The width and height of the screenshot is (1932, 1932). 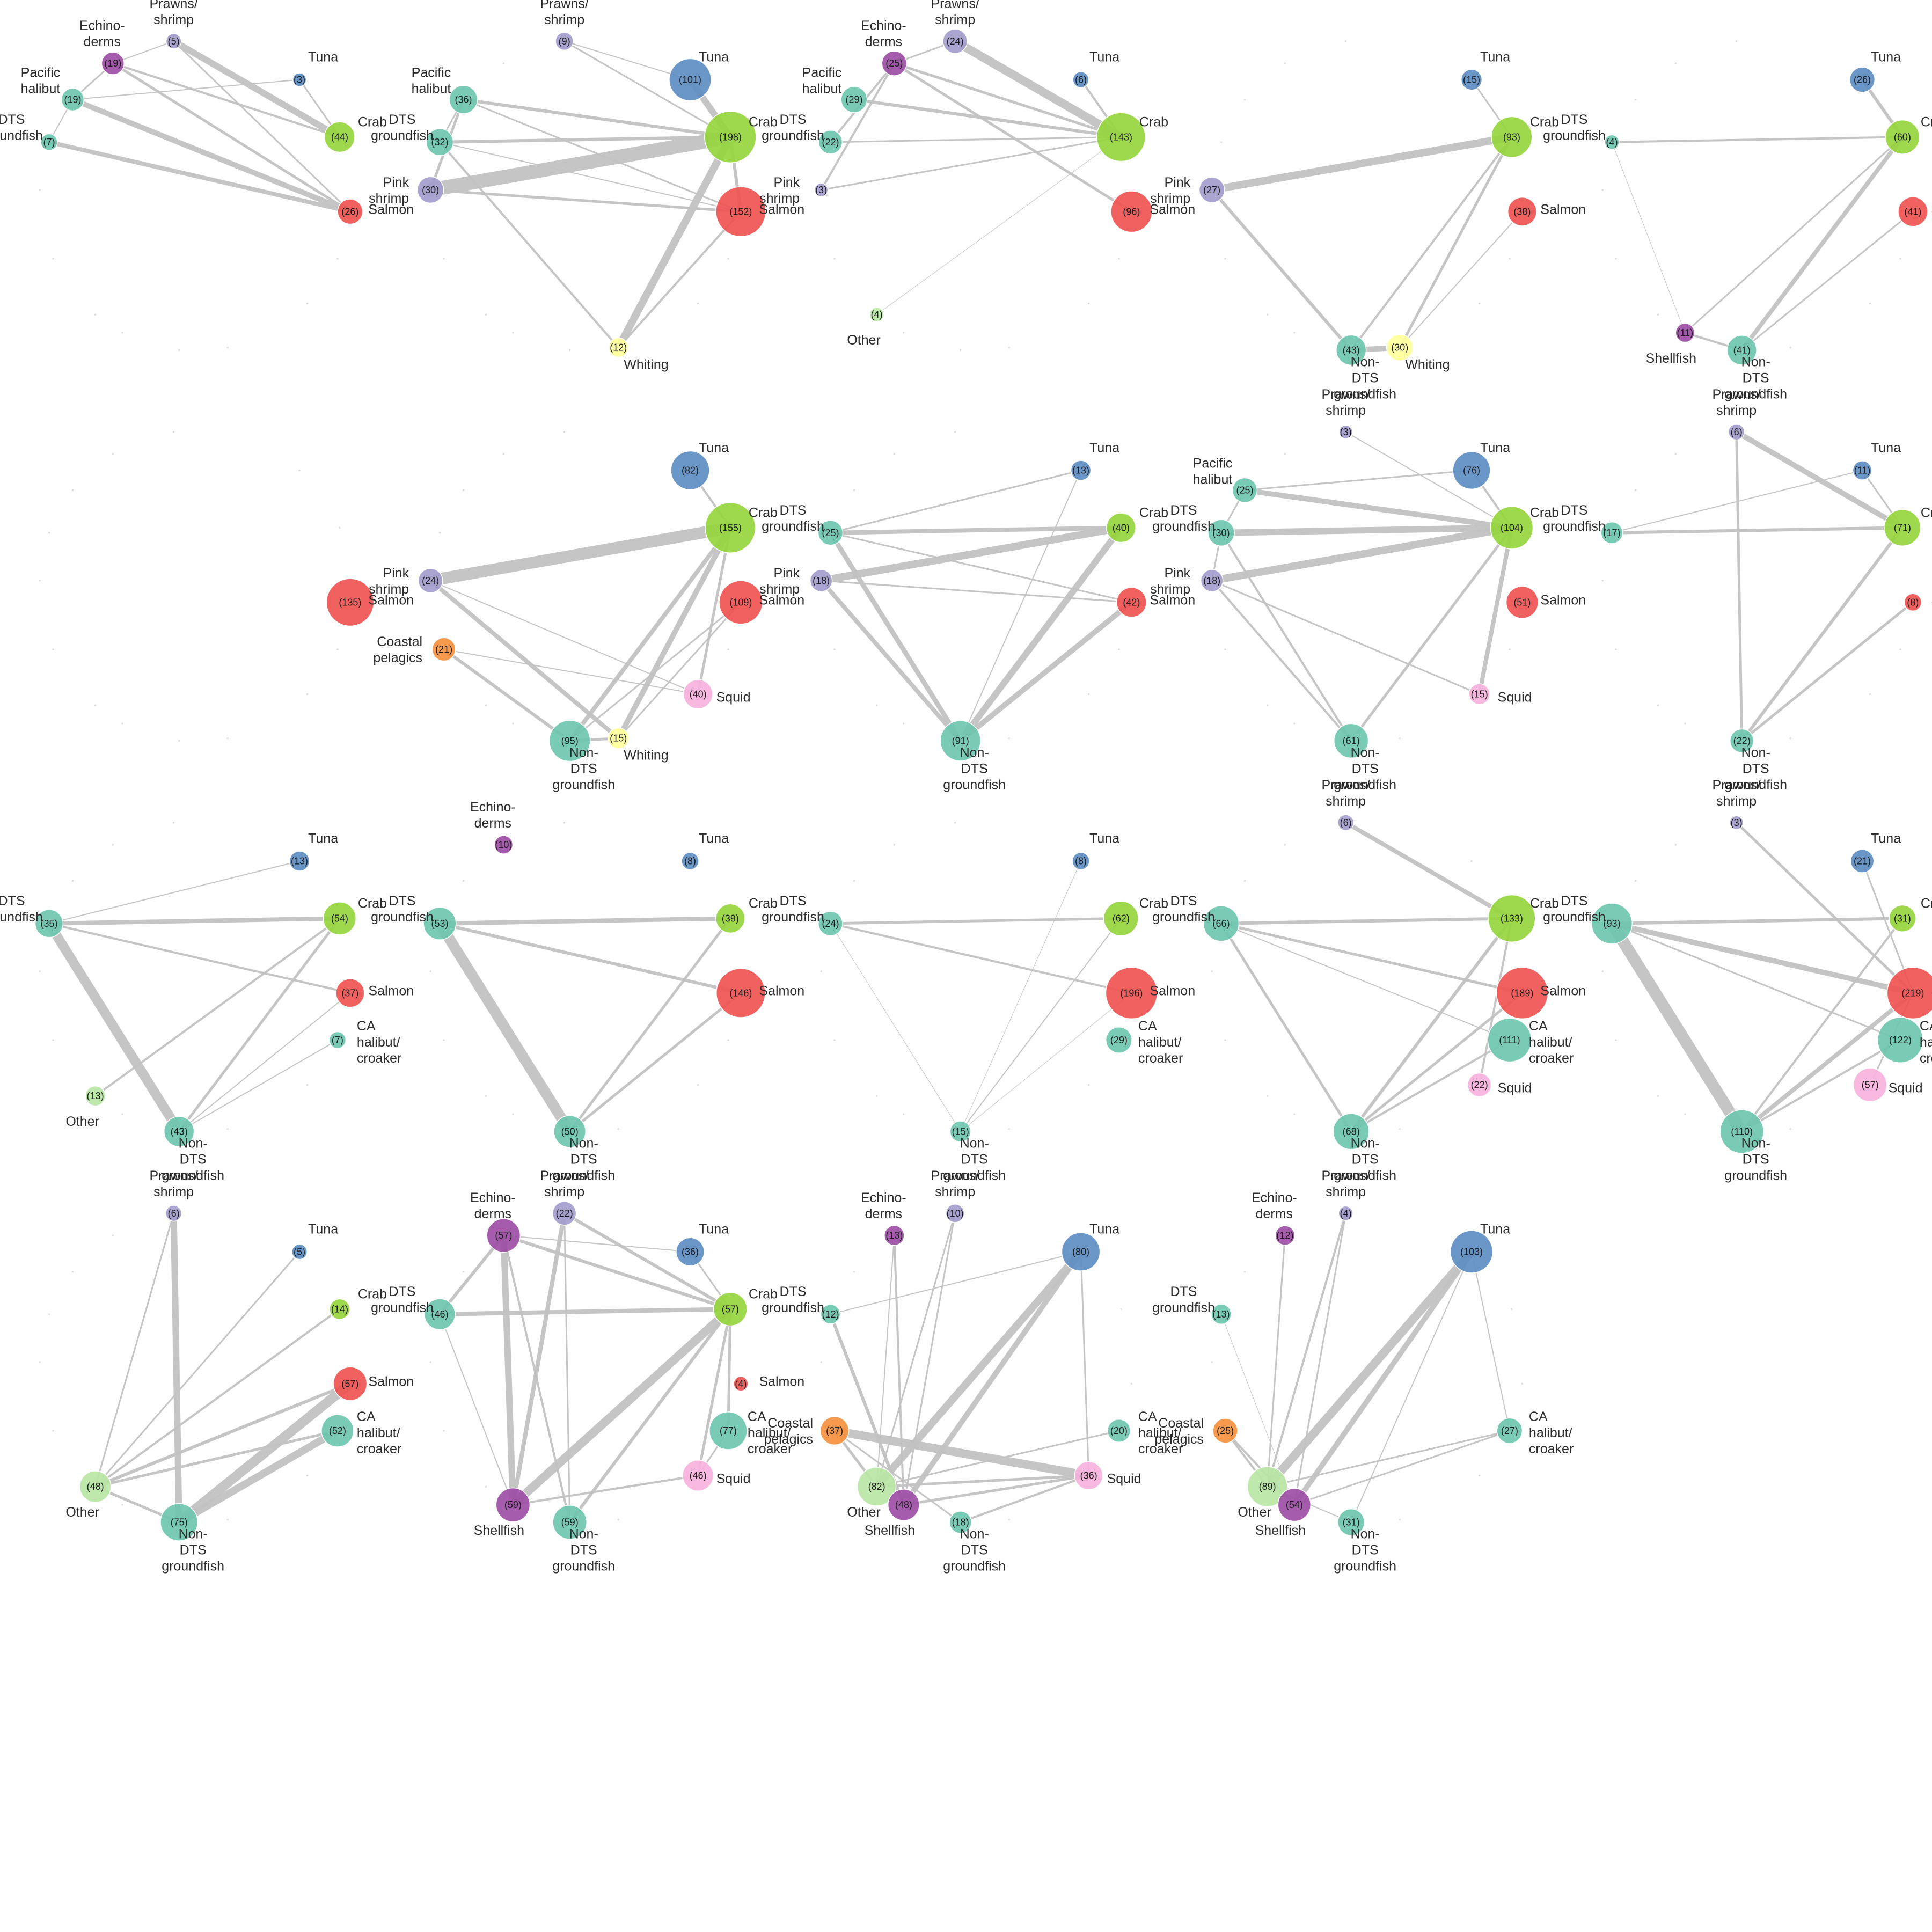 I want to click on node: (15) Squid, so click(x=1500, y=694).